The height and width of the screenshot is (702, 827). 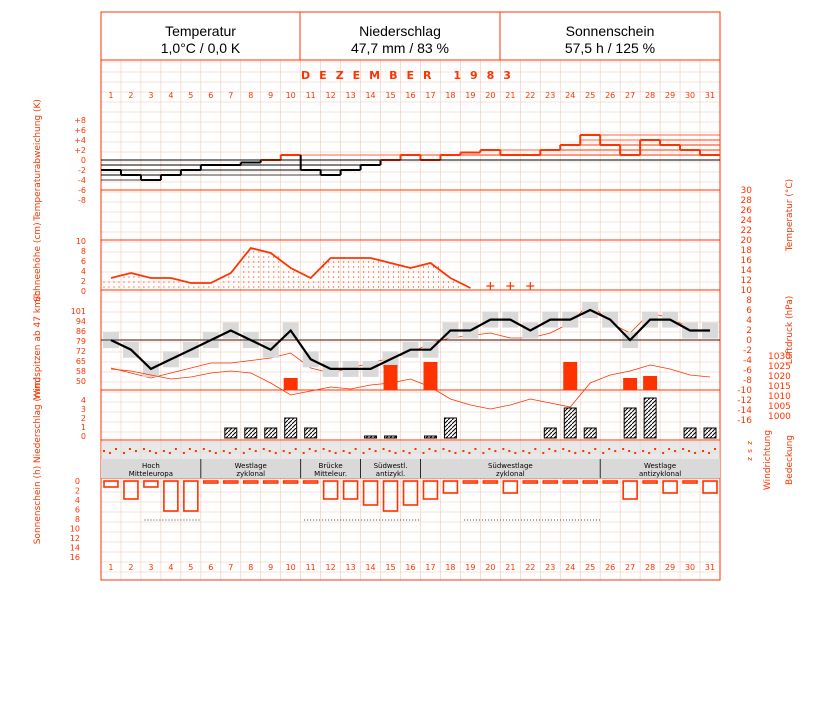 I want to click on day-label-top: 18, so click(x=450, y=95).